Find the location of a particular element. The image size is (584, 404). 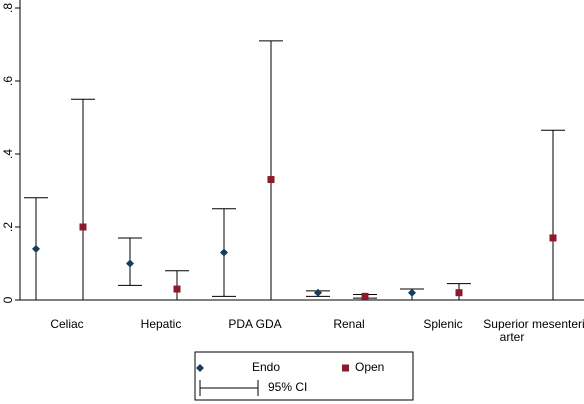

y-tick-label: .4 is located at coordinates (8, 154).